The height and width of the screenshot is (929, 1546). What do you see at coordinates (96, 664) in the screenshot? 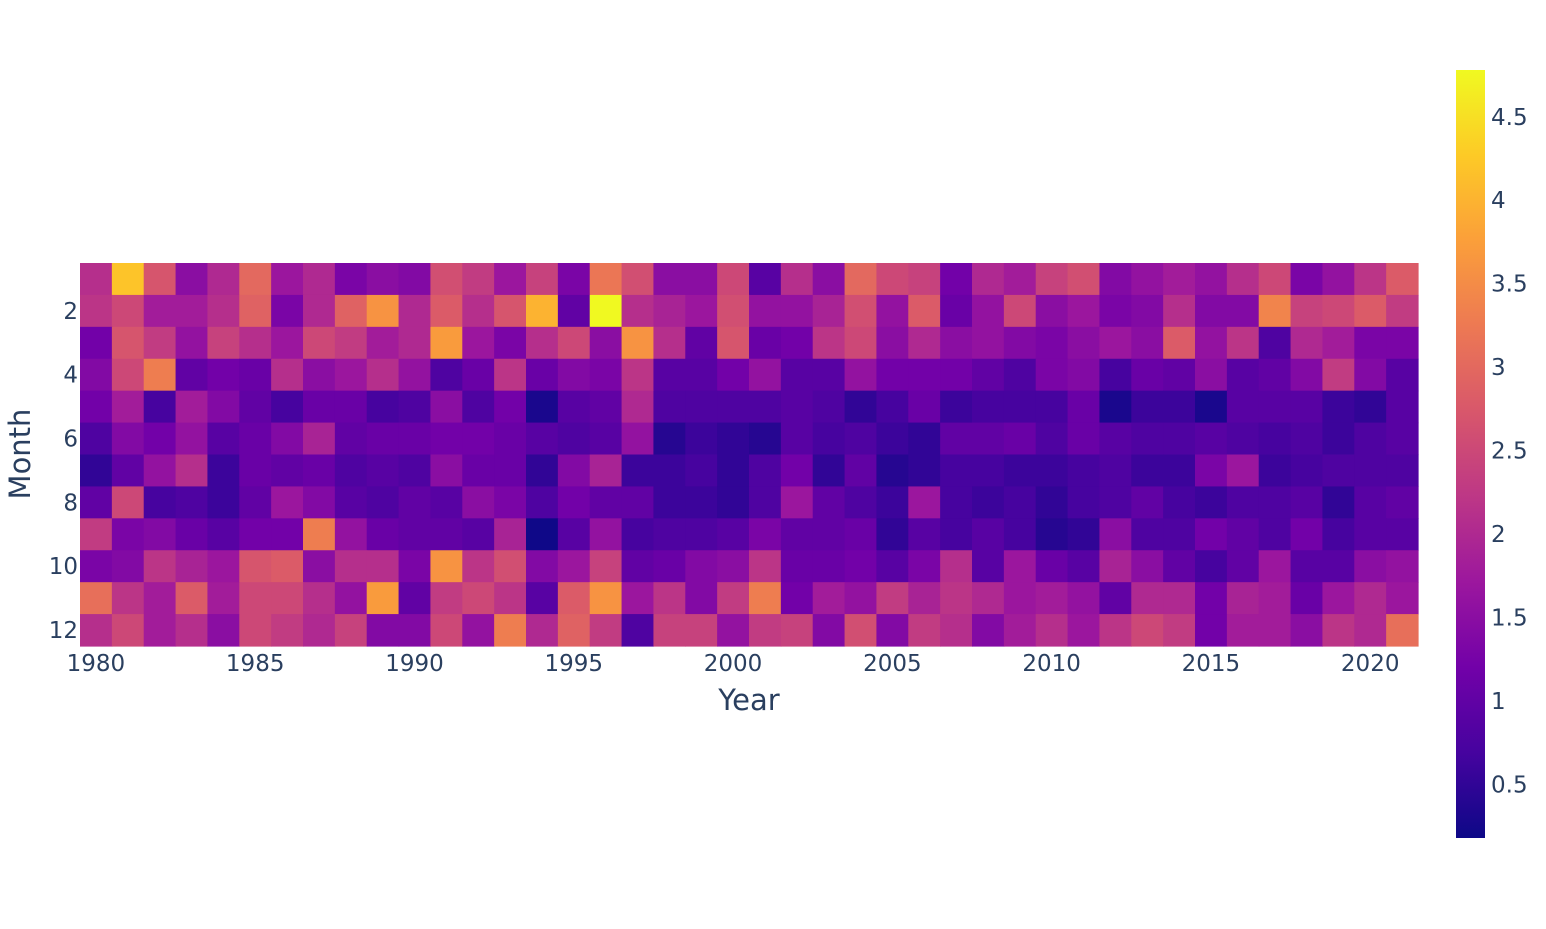
I see `x-tick-label: 1980` at bounding box center [96, 664].